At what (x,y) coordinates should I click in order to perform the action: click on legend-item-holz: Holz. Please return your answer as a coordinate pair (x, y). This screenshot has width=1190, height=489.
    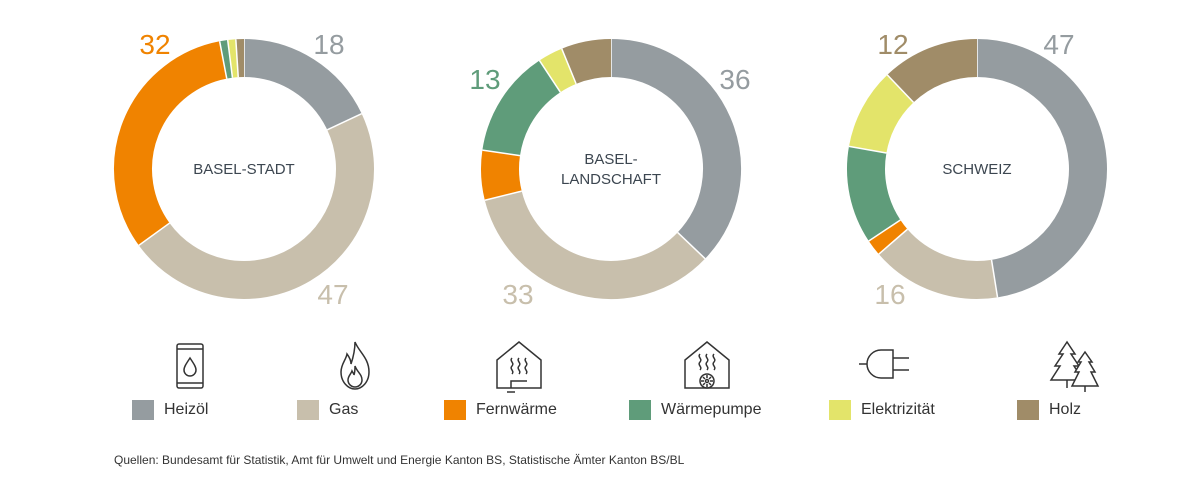
    Looking at the image, I should click on (1097, 380).